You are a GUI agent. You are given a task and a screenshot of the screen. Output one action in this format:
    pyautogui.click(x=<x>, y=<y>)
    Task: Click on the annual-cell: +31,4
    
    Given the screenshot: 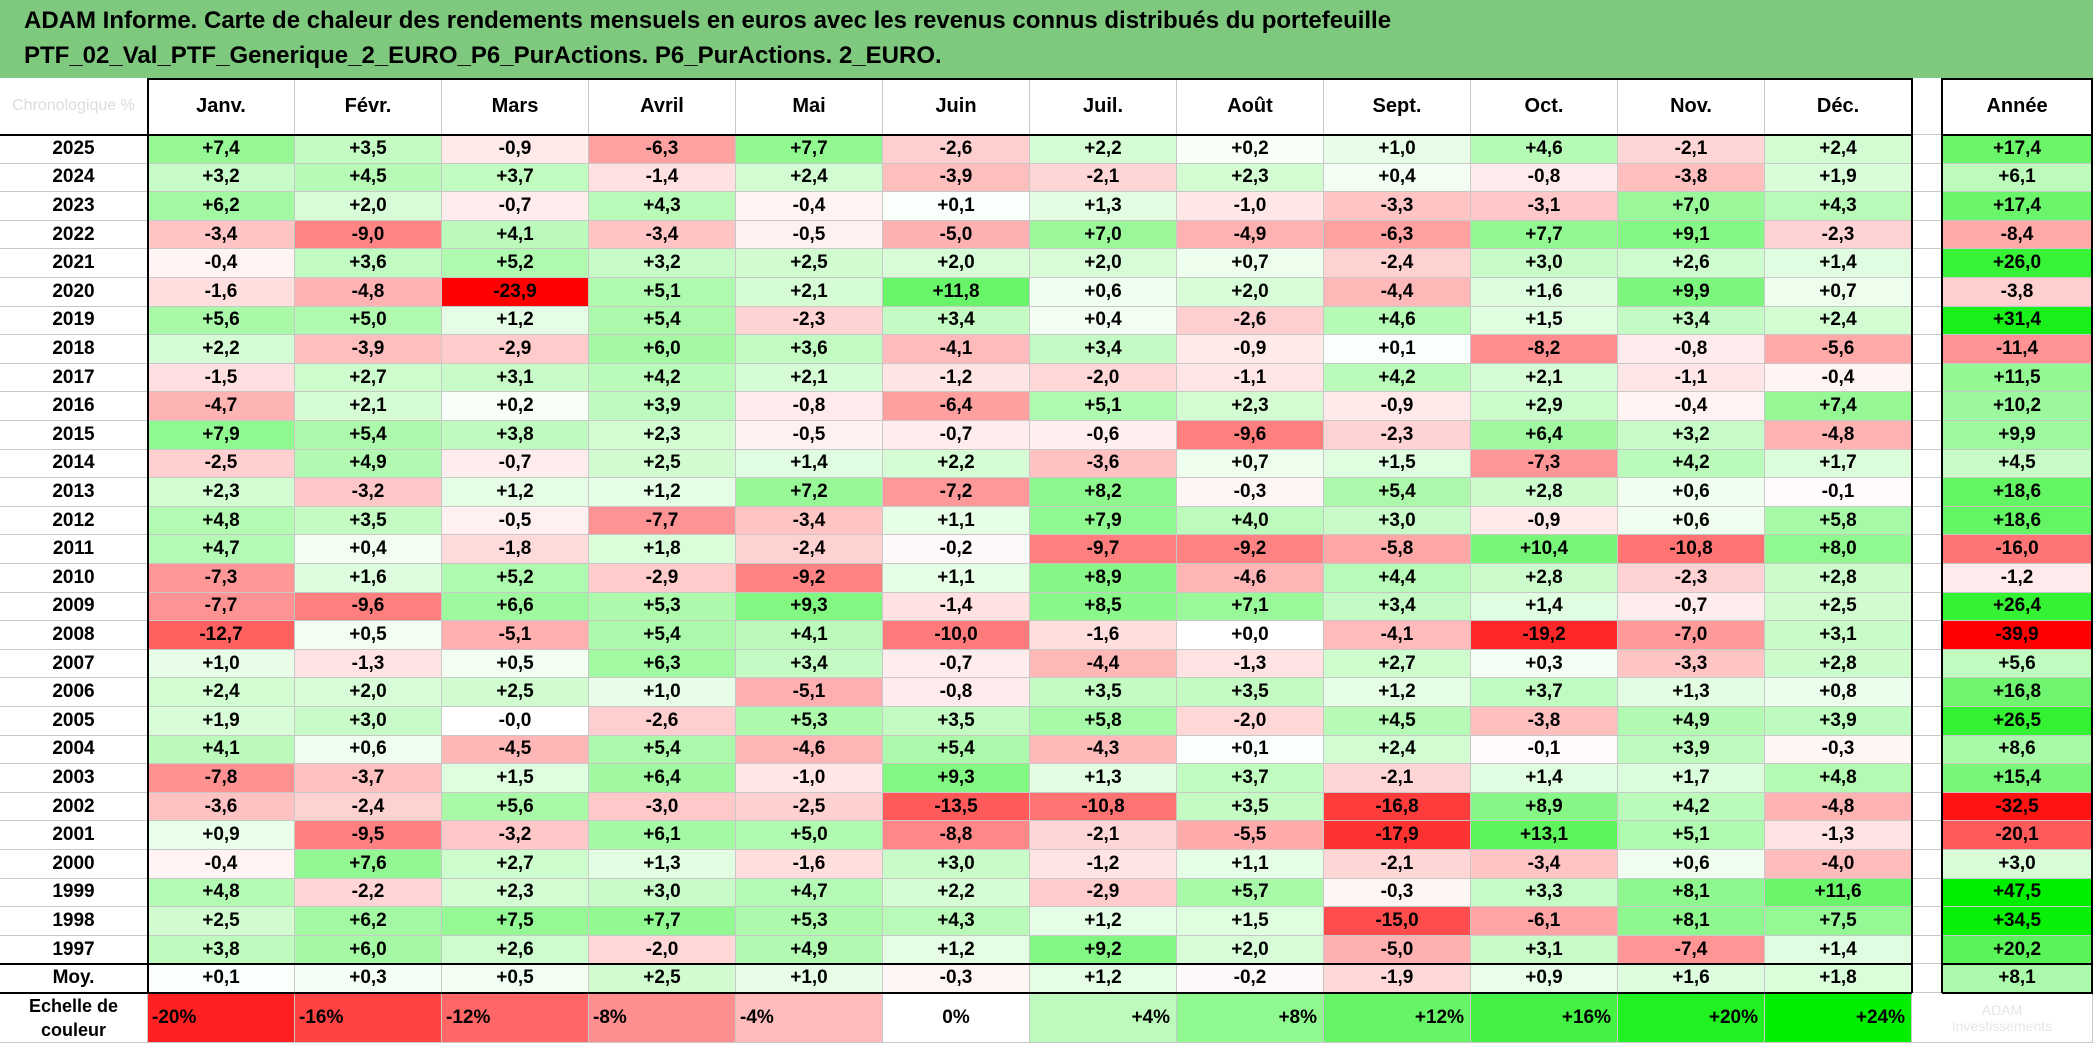 What is the action you would take?
    pyautogui.click(x=2017, y=321)
    